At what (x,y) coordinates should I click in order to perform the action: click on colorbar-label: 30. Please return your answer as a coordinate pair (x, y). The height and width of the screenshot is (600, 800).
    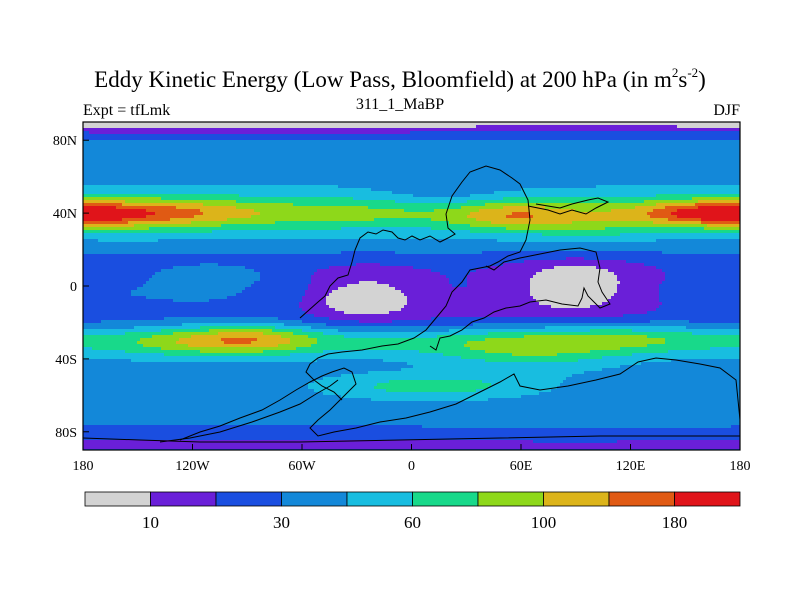
    Looking at the image, I should click on (281, 522).